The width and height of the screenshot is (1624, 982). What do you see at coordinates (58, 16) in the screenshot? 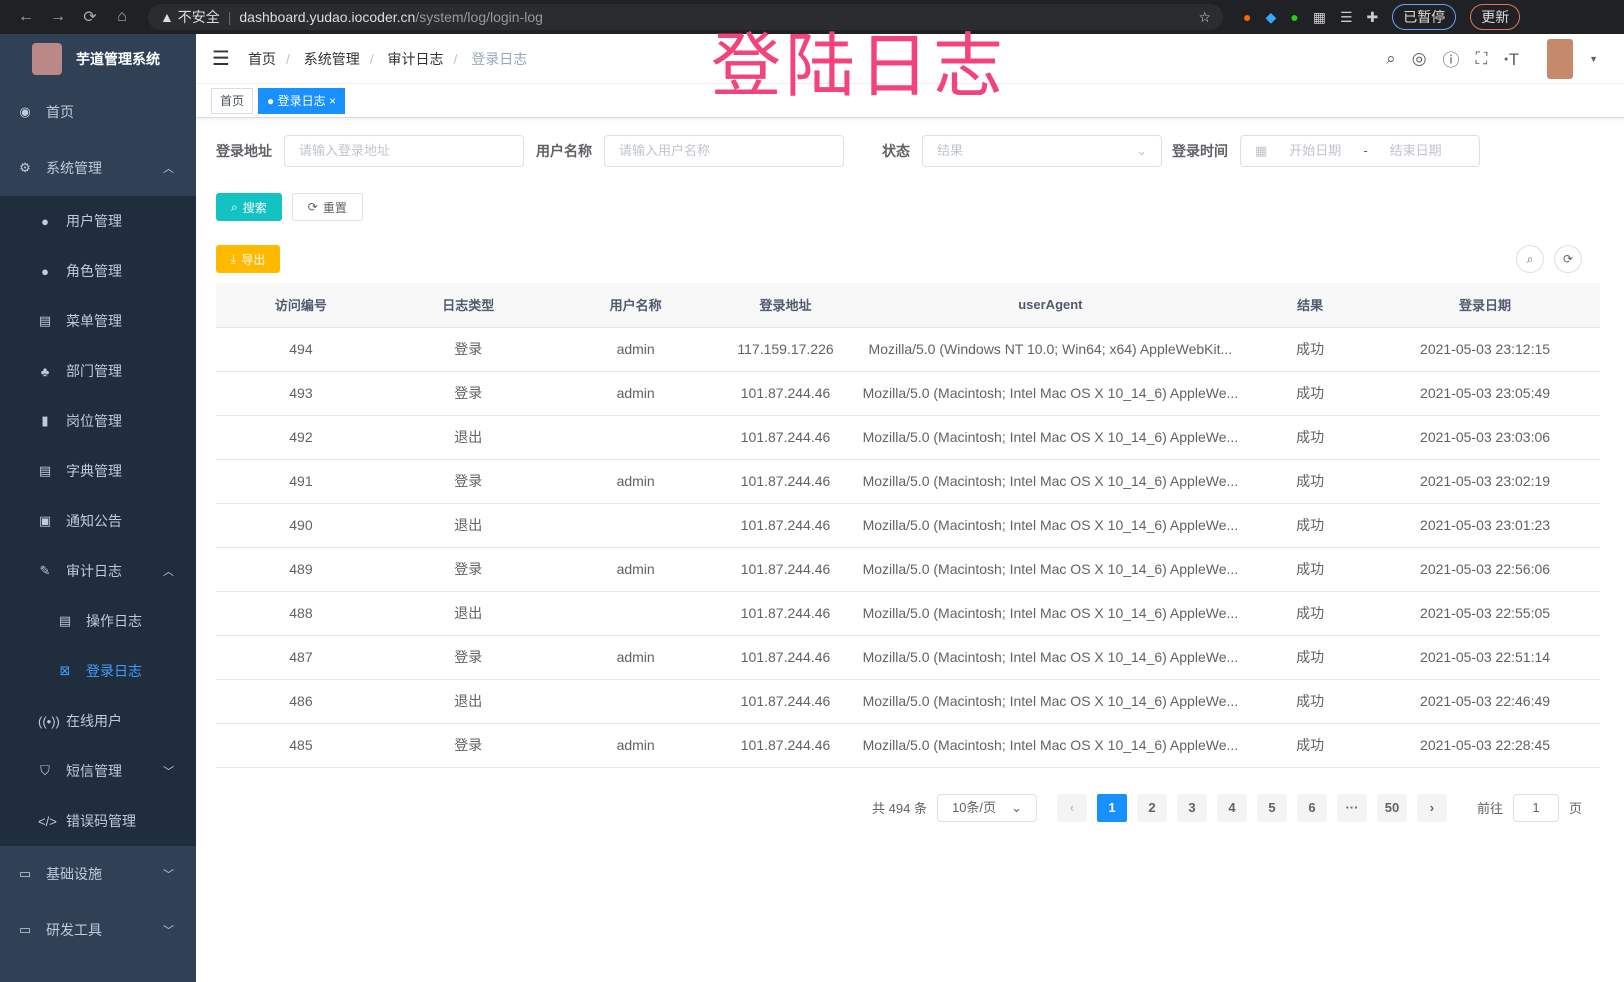
I see `forward-icon: →` at bounding box center [58, 16].